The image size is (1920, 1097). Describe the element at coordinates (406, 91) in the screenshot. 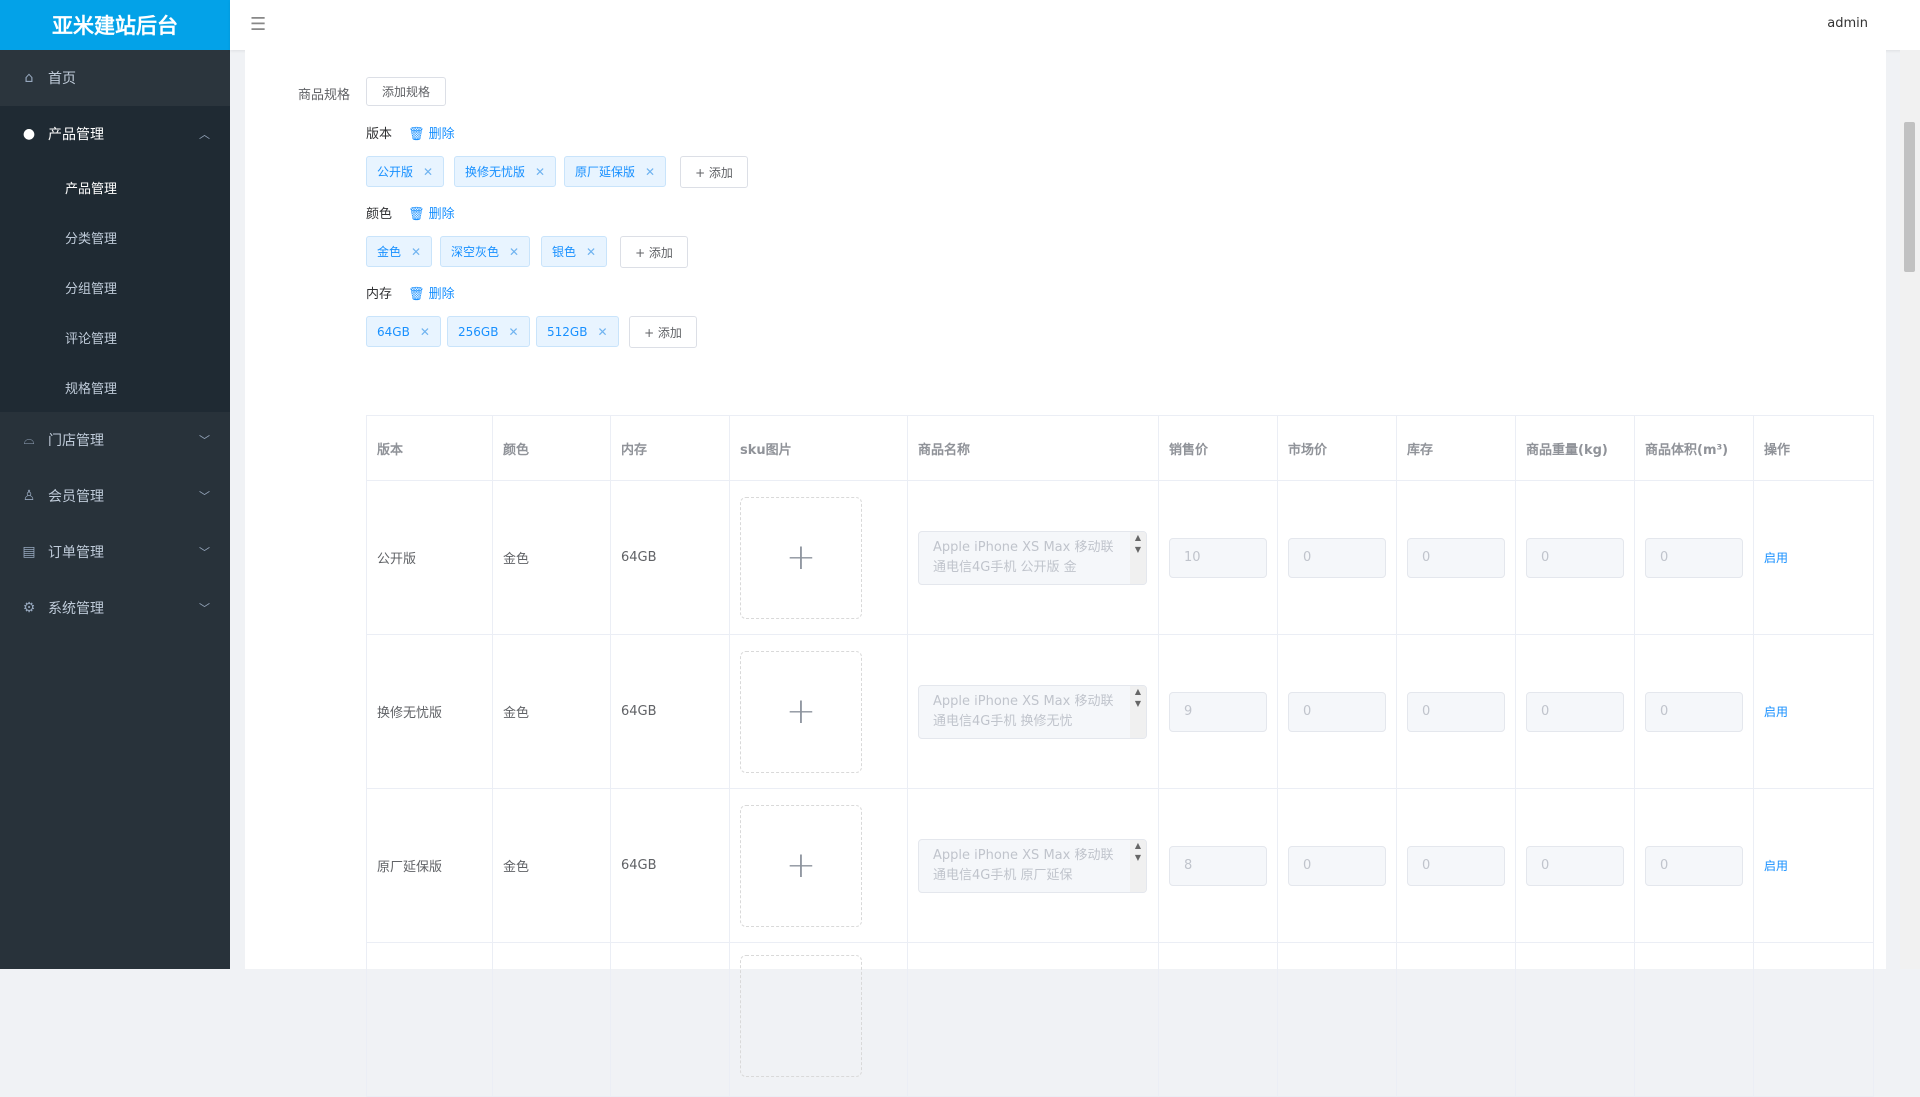

I see `add-spec-button: 添加规格` at that location.